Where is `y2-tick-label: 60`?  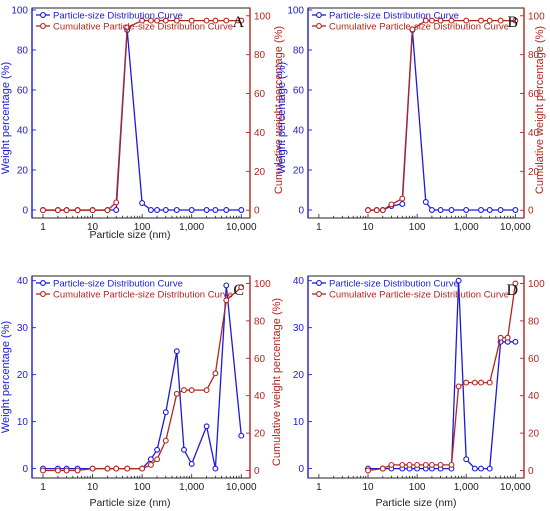 y2-tick-label: 60 is located at coordinates (260, 94).